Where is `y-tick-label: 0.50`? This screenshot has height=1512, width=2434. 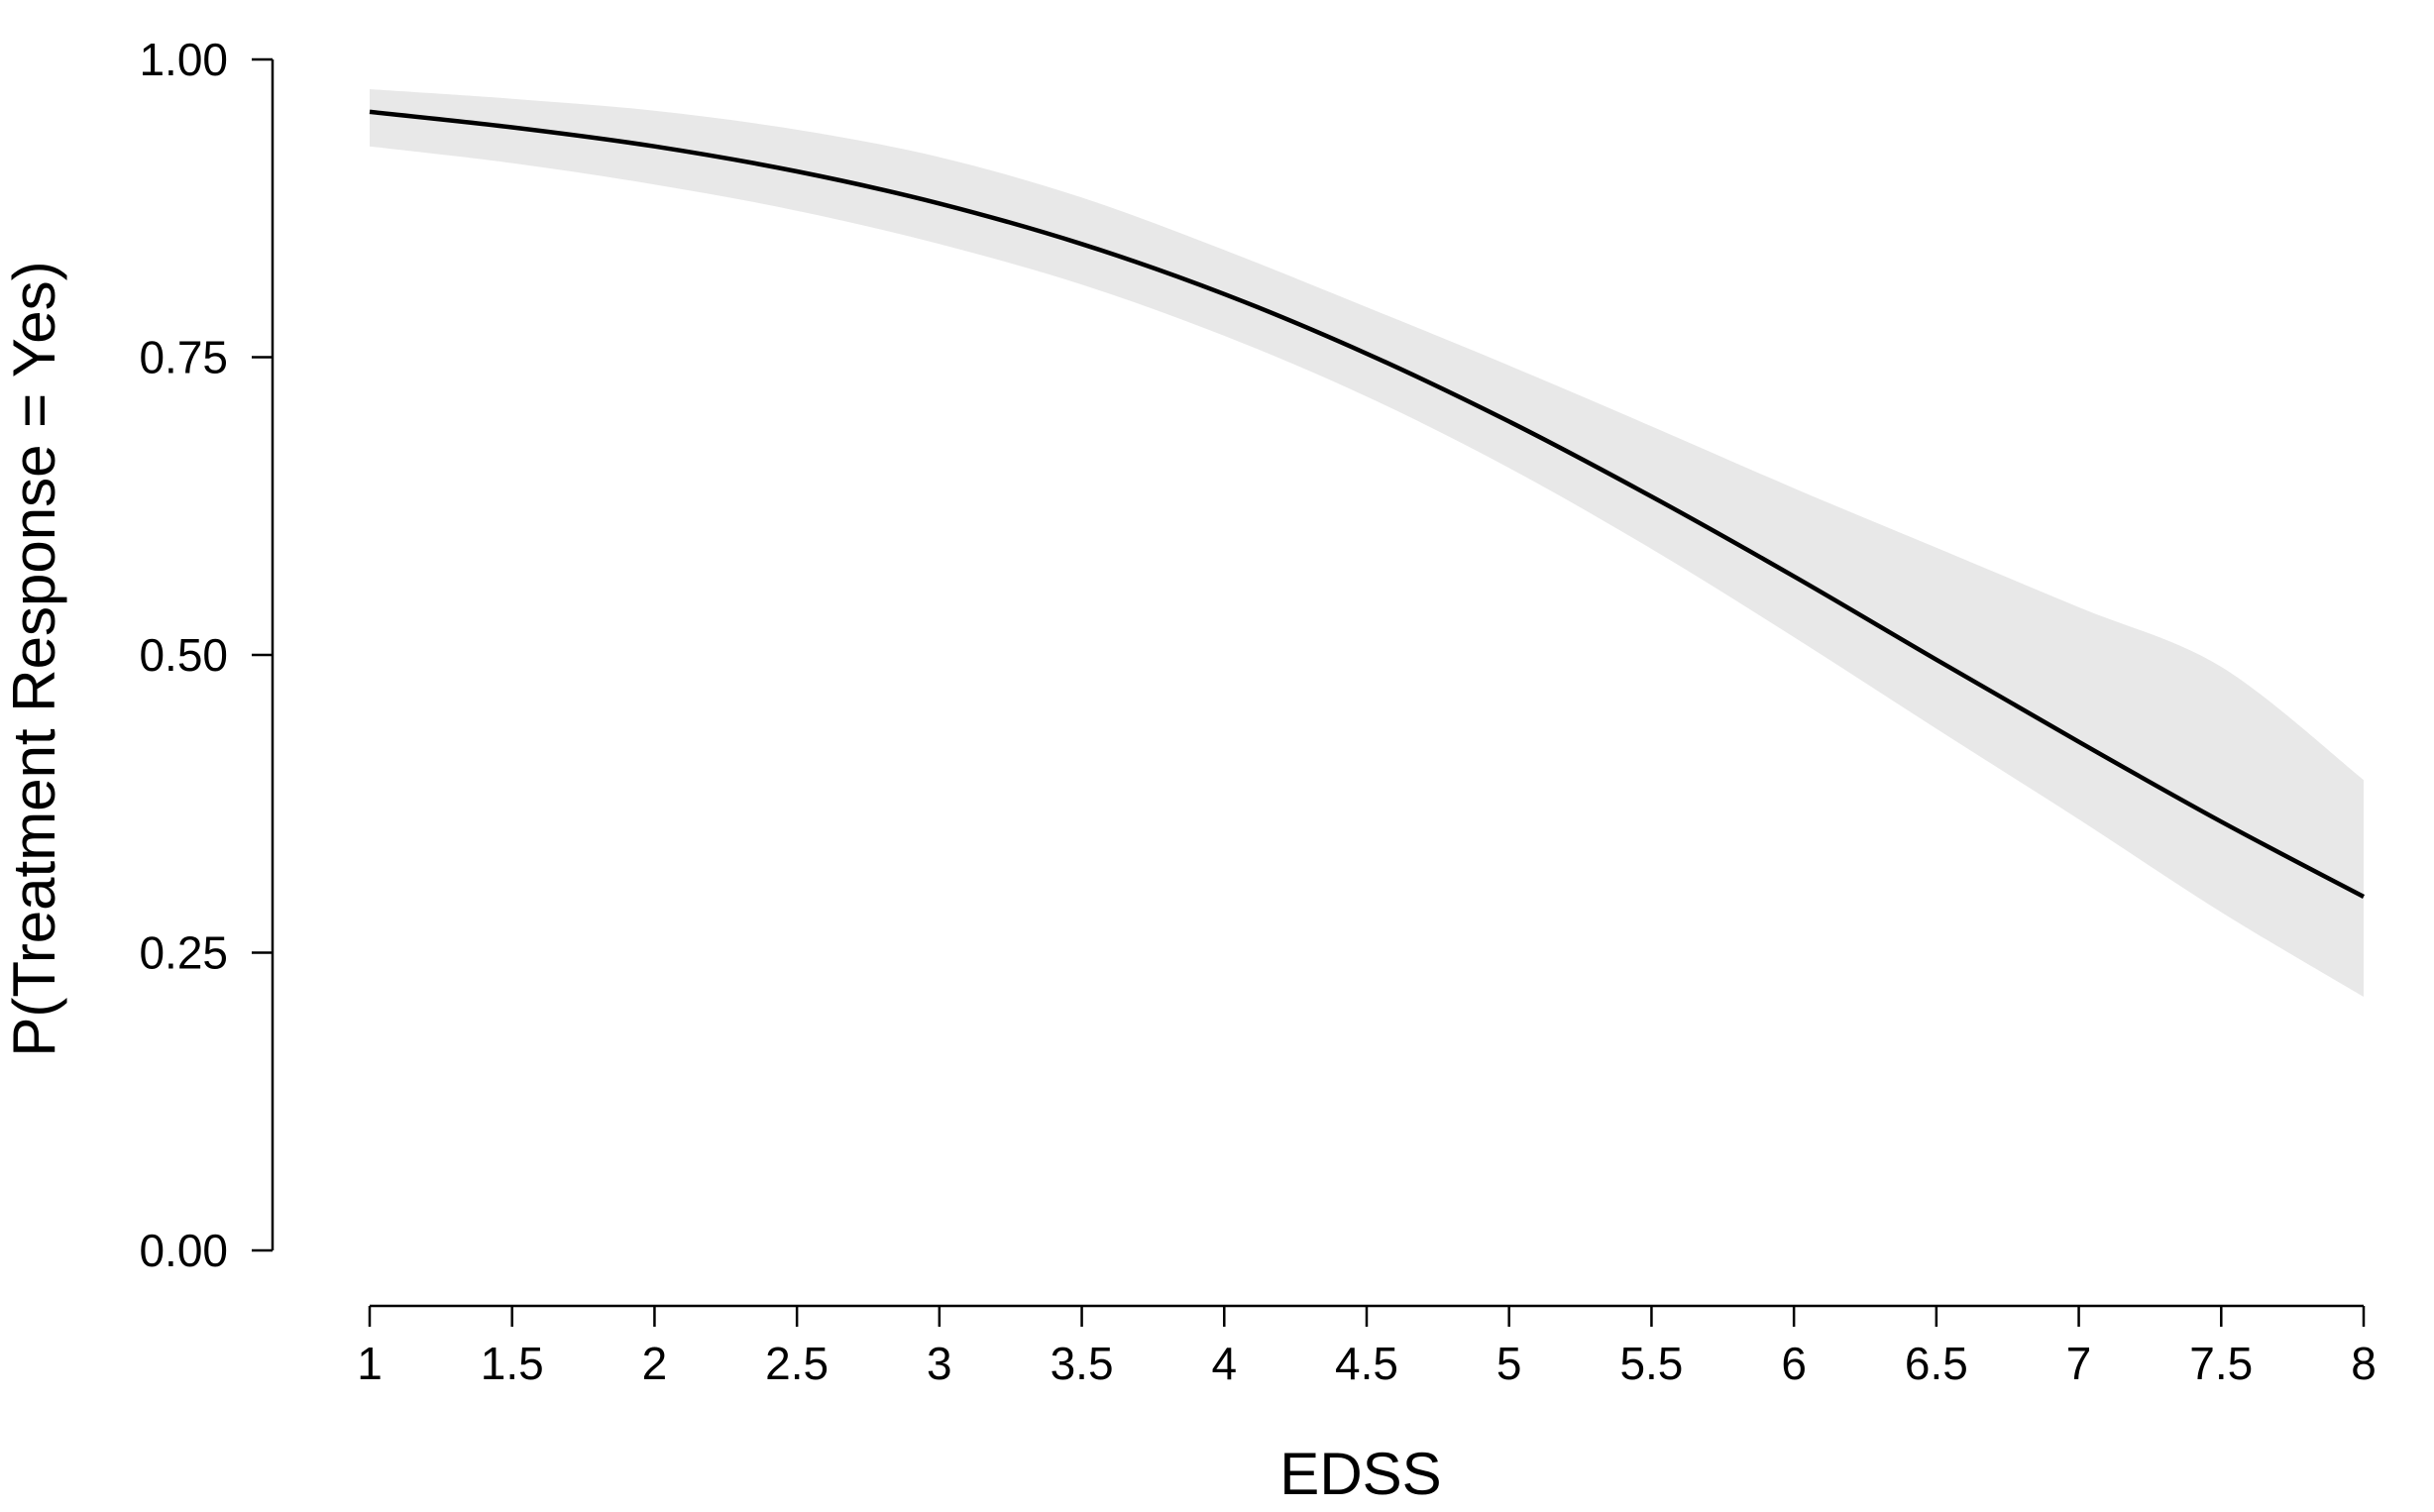
y-tick-label: 0.50 is located at coordinates (183, 655).